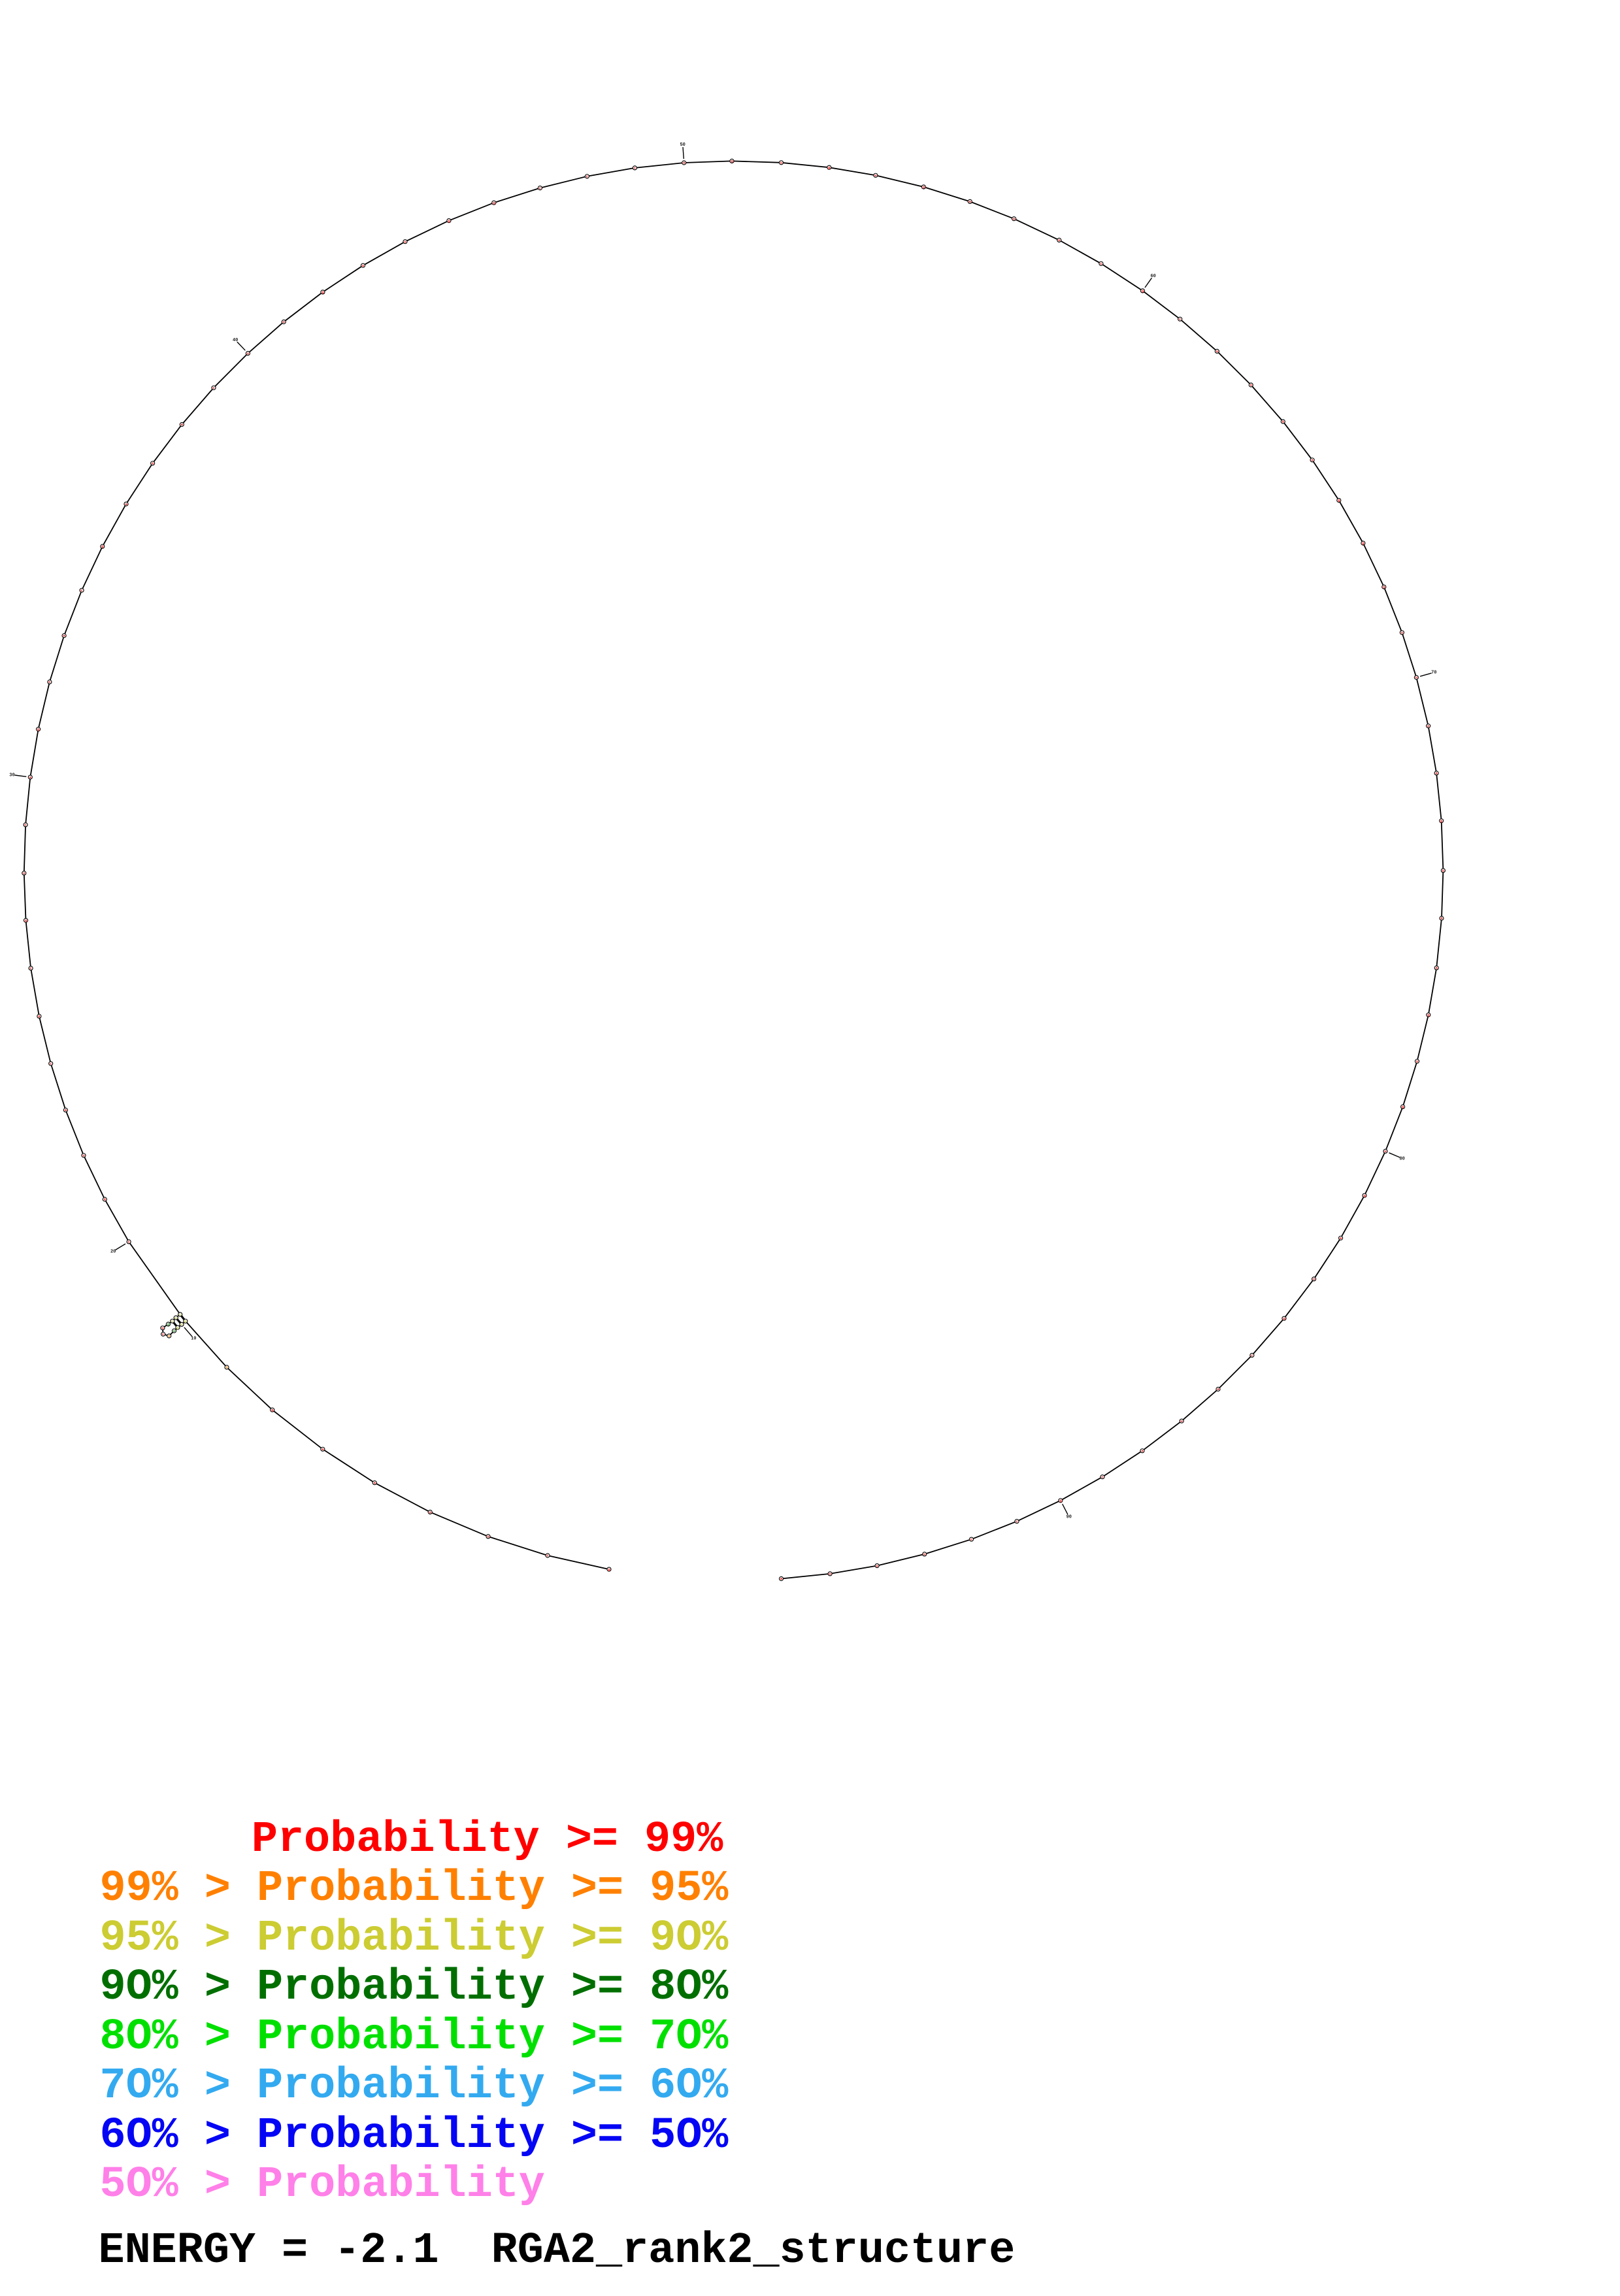 This screenshot has height=2296, width=1620. What do you see at coordinates (11, 775) in the screenshot?
I see `svg-text: 30` at bounding box center [11, 775].